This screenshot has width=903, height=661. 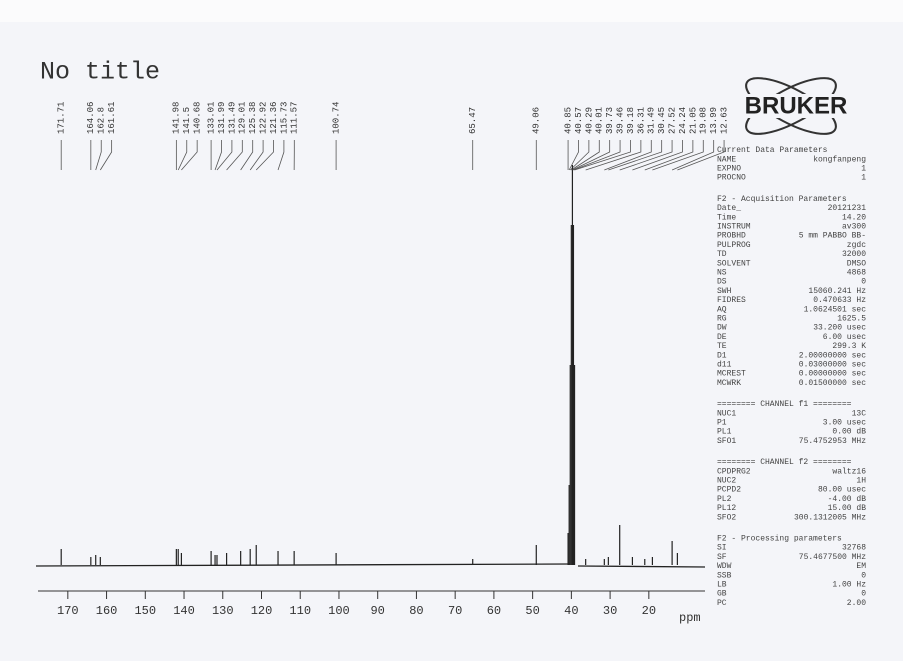 I want to click on param-key: DE, so click(x=722, y=337).